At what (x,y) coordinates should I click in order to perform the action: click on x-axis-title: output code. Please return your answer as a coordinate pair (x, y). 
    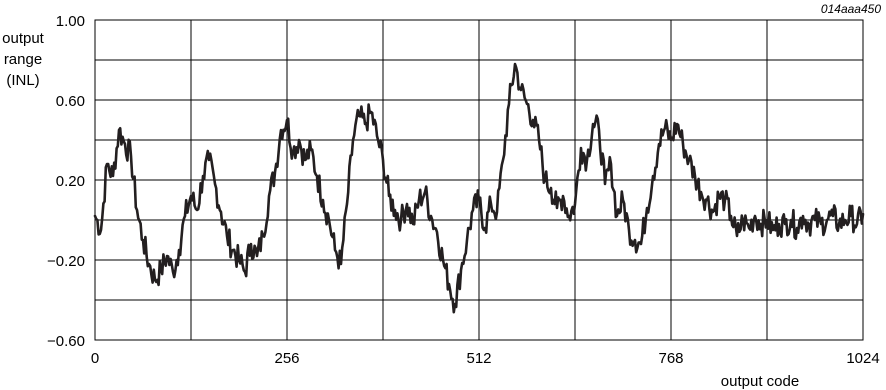
    Looking at the image, I should click on (760, 381).